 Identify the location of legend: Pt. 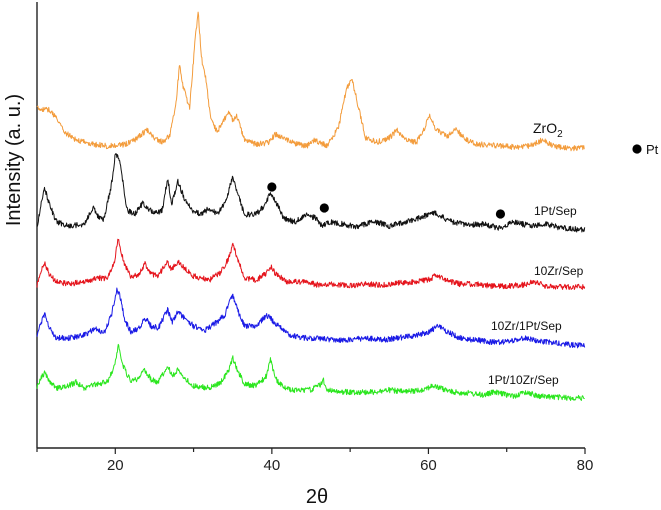
(645, 149).